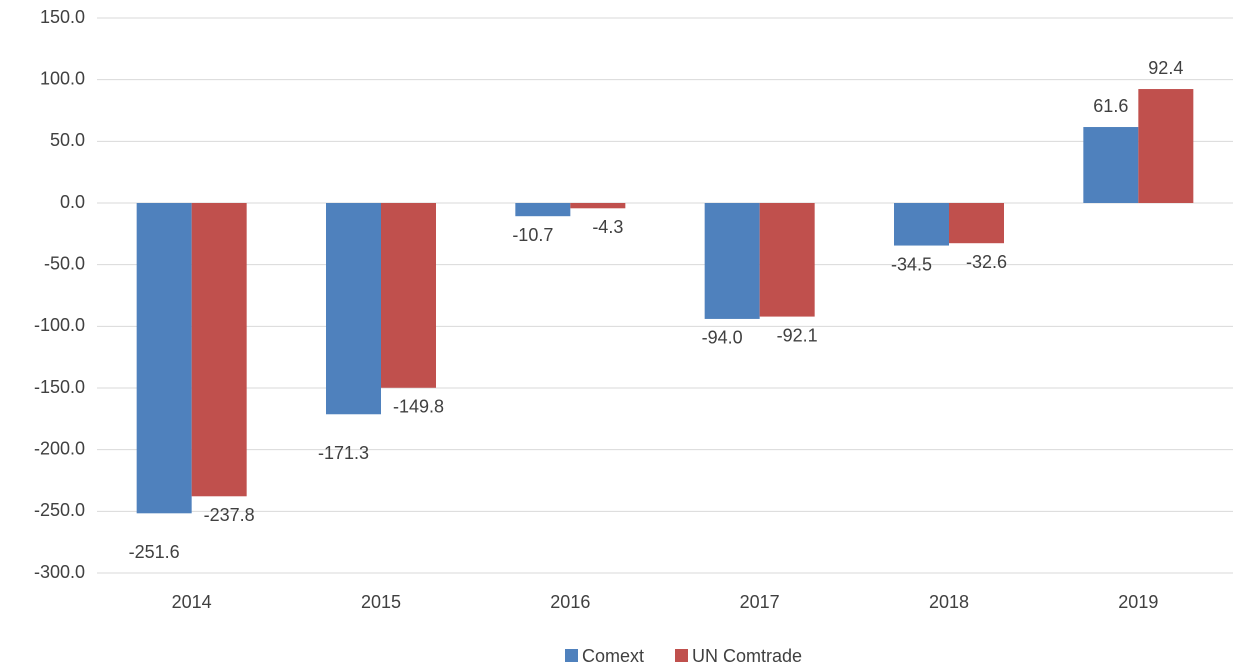  I want to click on x-tick-label: 2014, so click(192, 602).